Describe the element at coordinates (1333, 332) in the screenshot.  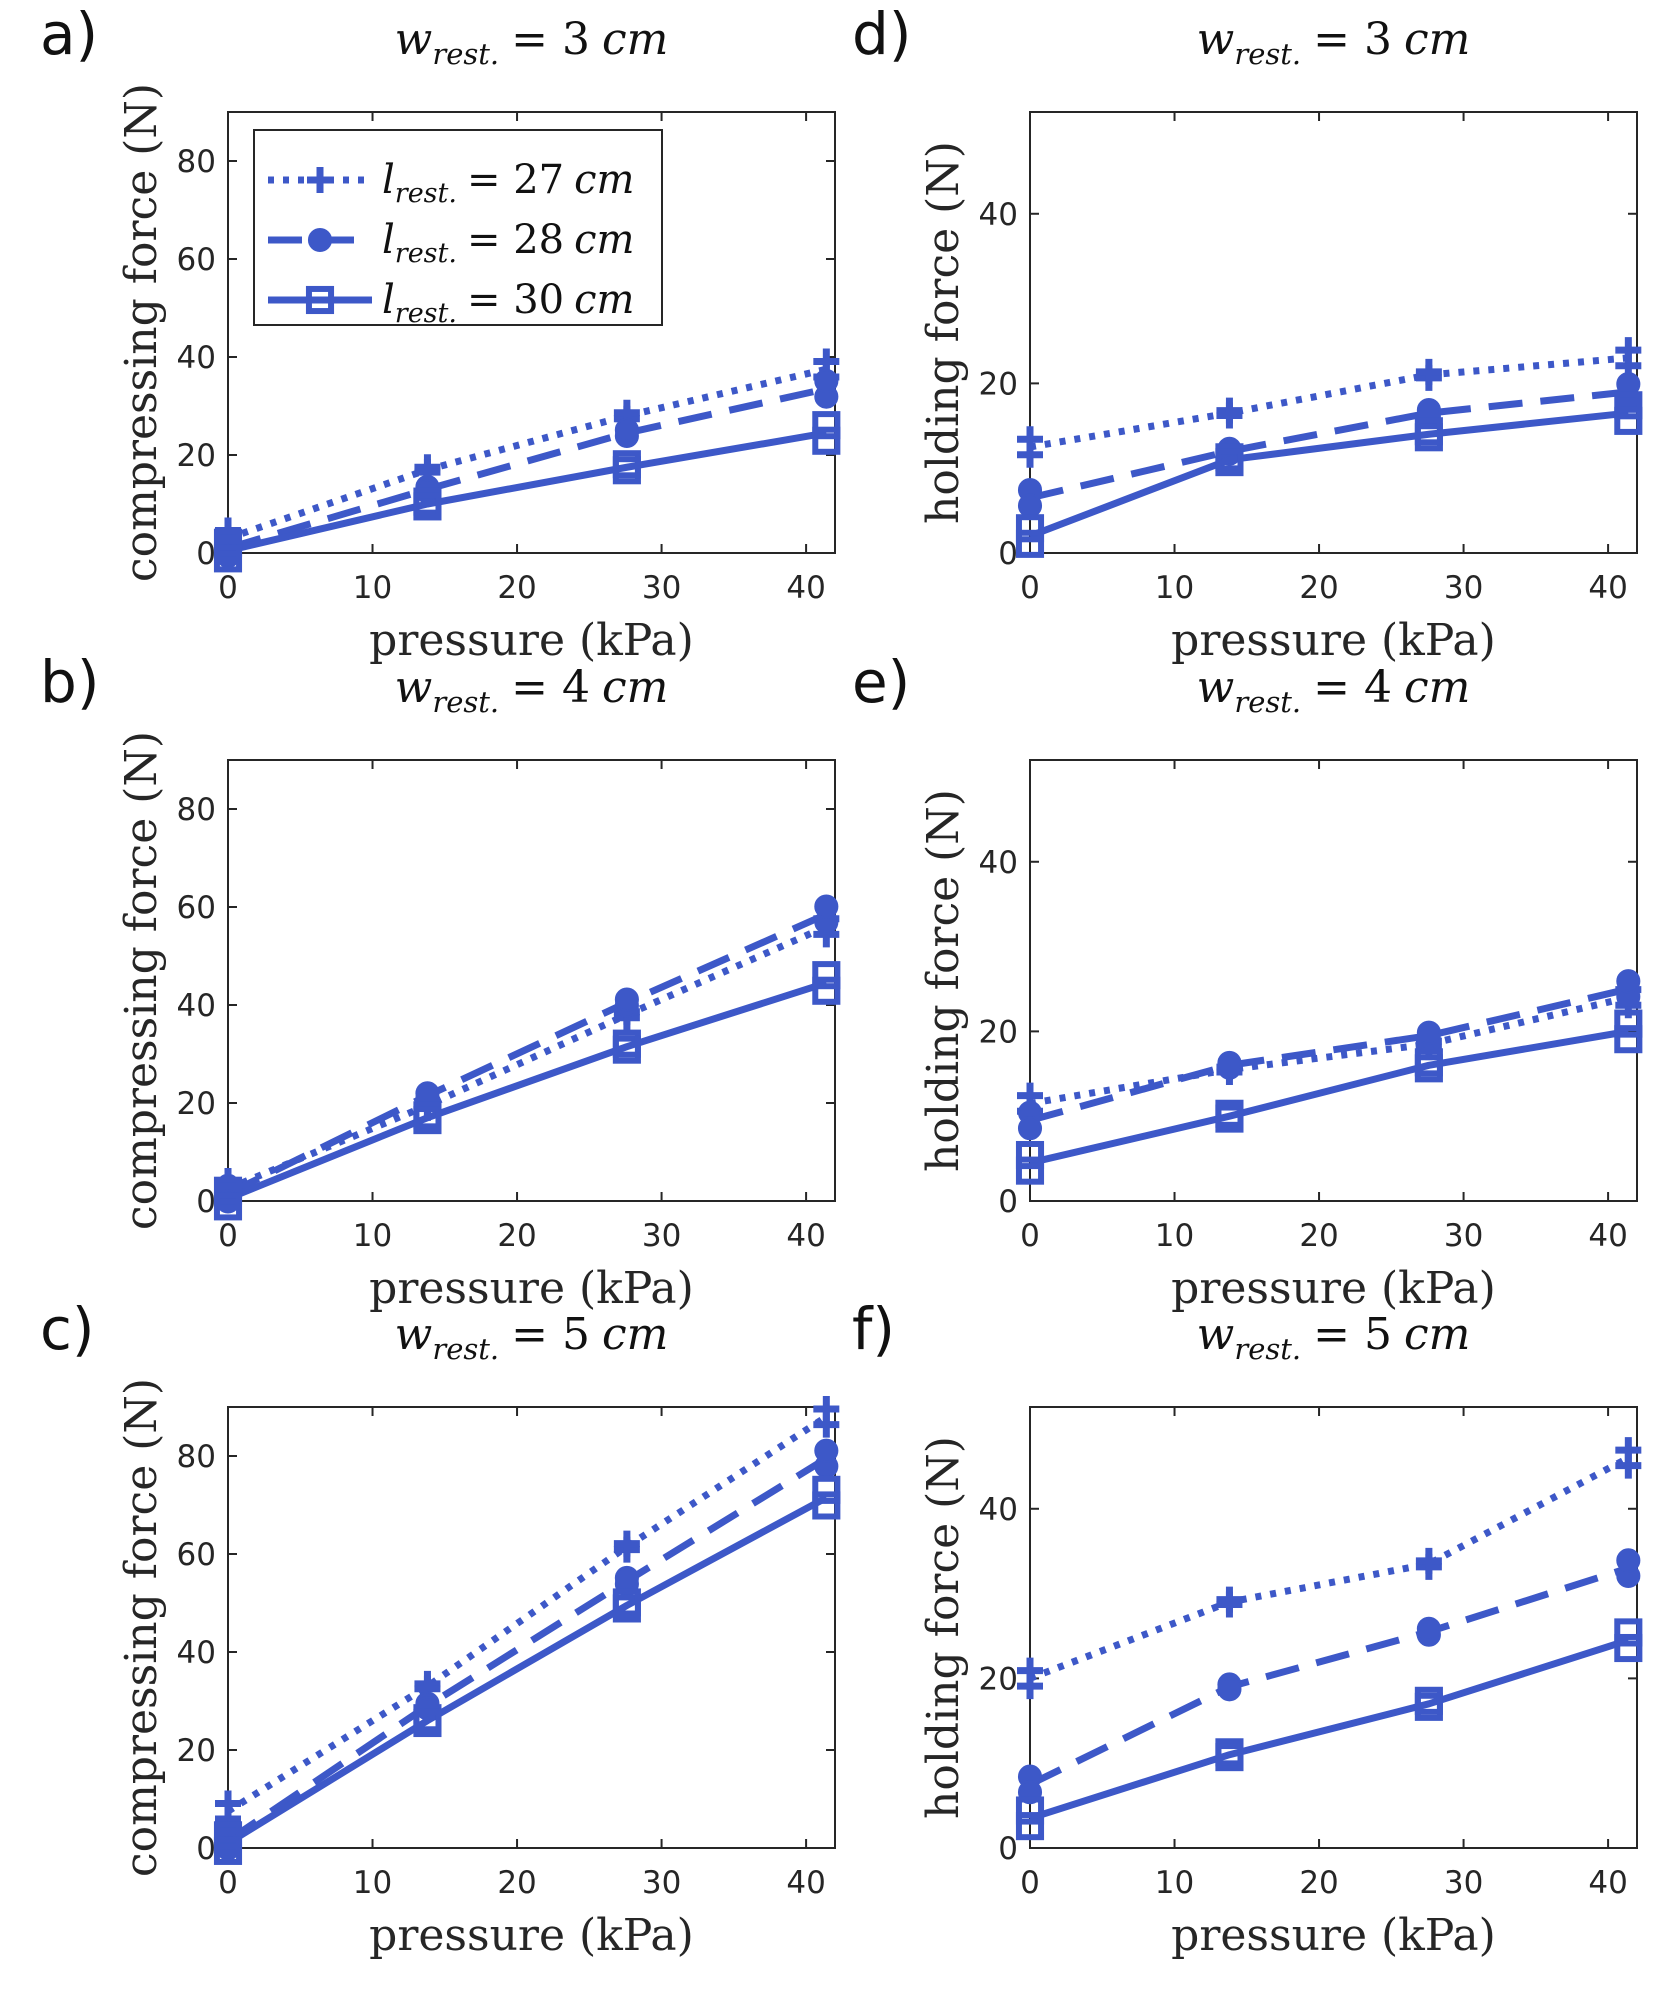
I see `plot-area-d` at that location.